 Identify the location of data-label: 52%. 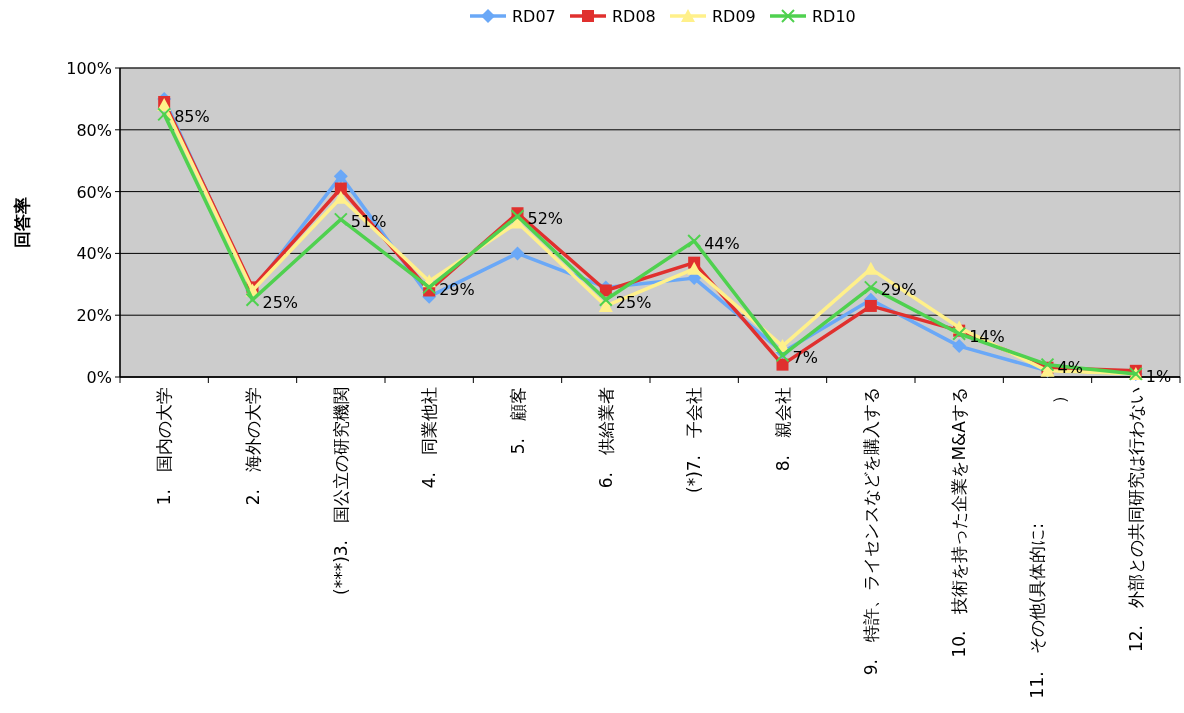
(545, 219).